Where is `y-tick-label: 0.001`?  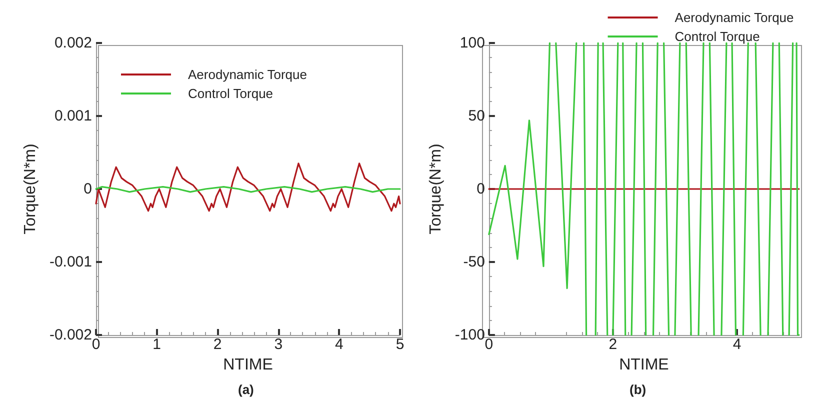 y-tick-label: 0.001 is located at coordinates (73, 116).